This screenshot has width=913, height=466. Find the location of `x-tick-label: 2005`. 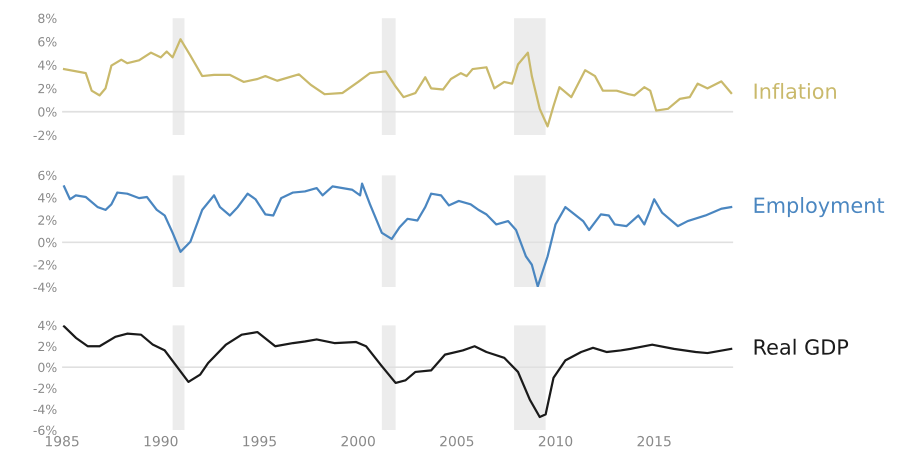

x-tick-label: 2005 is located at coordinates (457, 441).